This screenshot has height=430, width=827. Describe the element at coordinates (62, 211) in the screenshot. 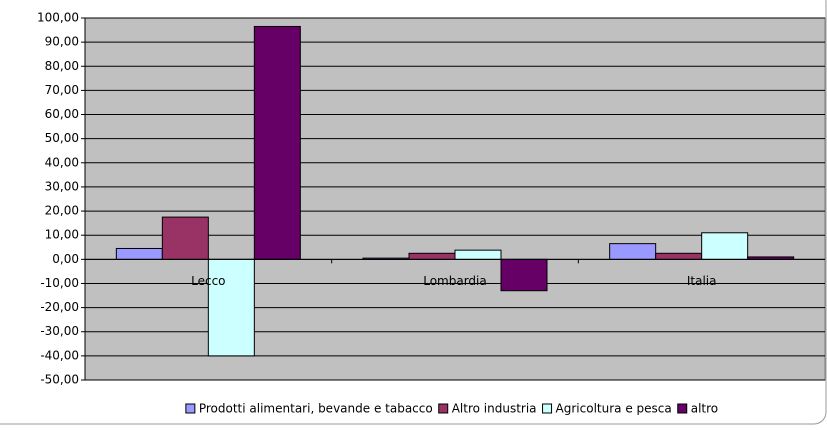

I see `y-tick-label: 20,00` at that location.